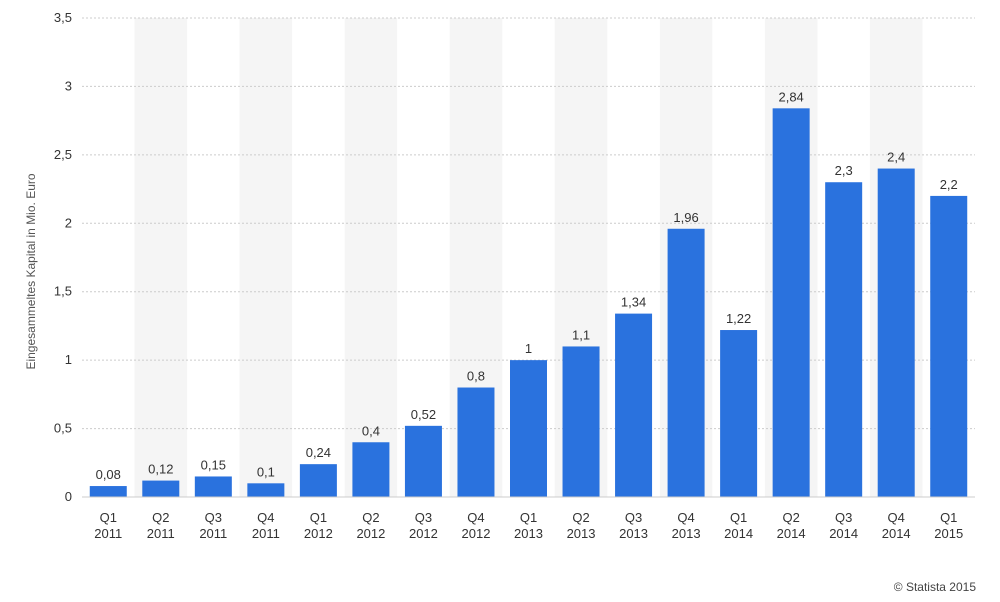 This screenshot has height=602, width=1000. What do you see at coordinates (934, 587) in the screenshot?
I see `source-credit: © Statista 2015` at bounding box center [934, 587].